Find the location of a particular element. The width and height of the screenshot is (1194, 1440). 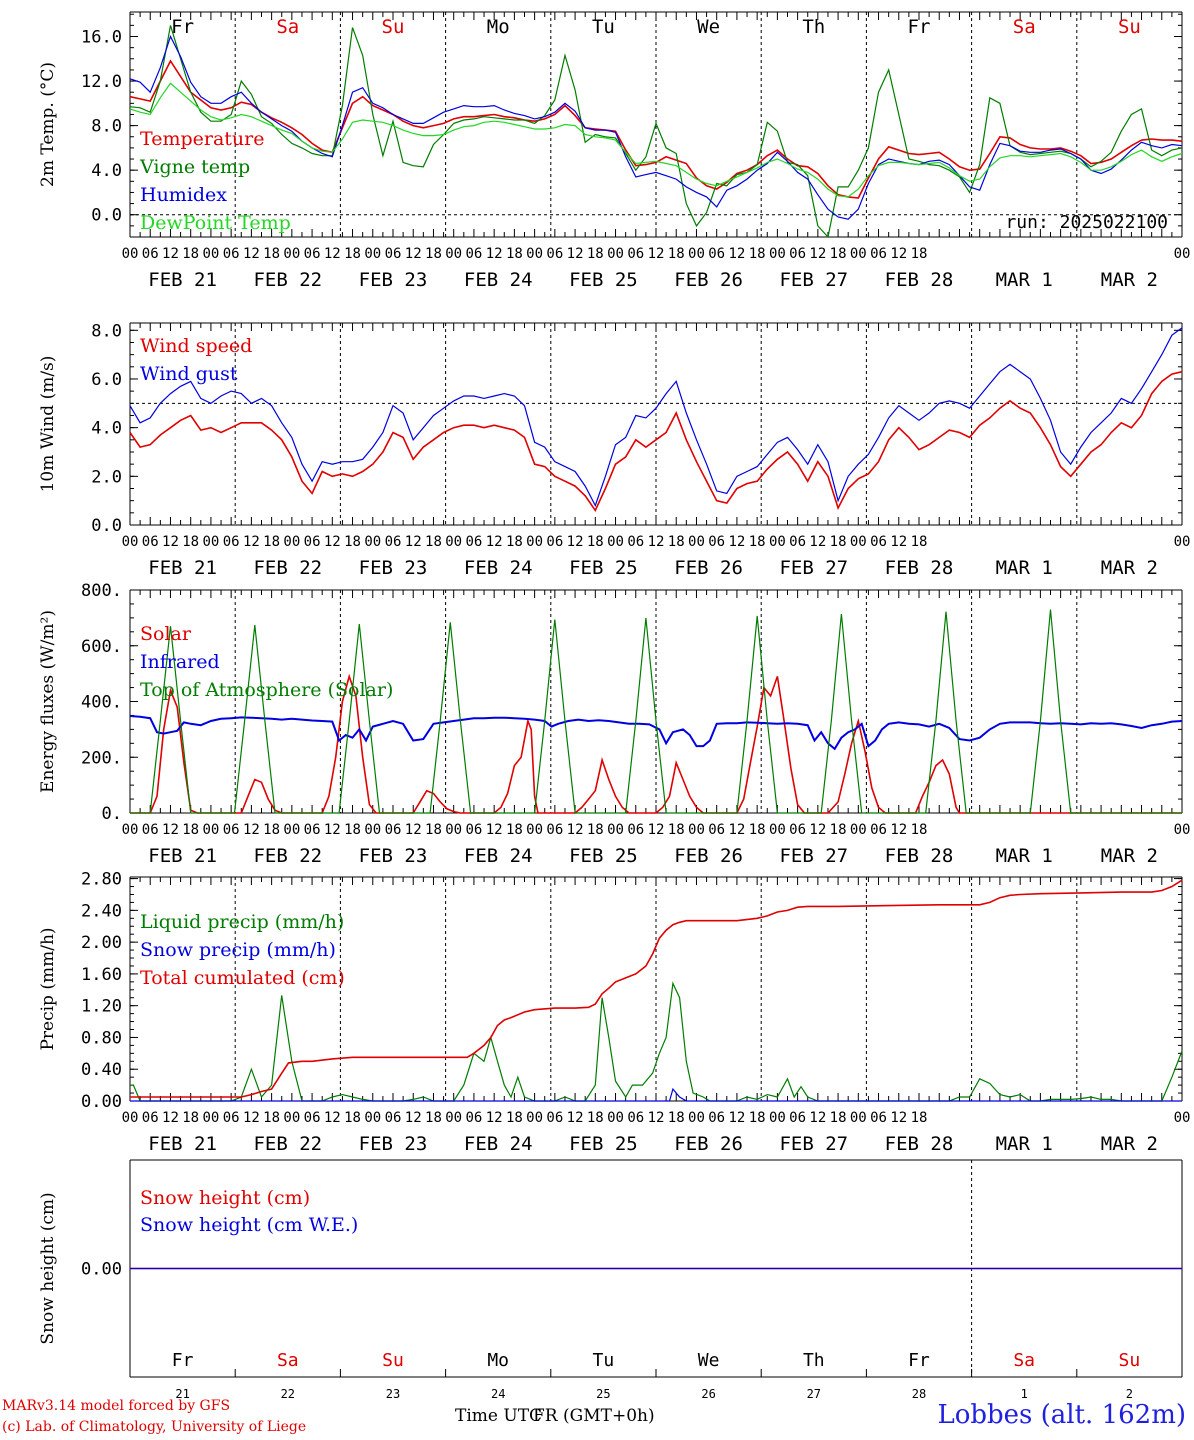

date-label: FEB 26 is located at coordinates (708, 856).